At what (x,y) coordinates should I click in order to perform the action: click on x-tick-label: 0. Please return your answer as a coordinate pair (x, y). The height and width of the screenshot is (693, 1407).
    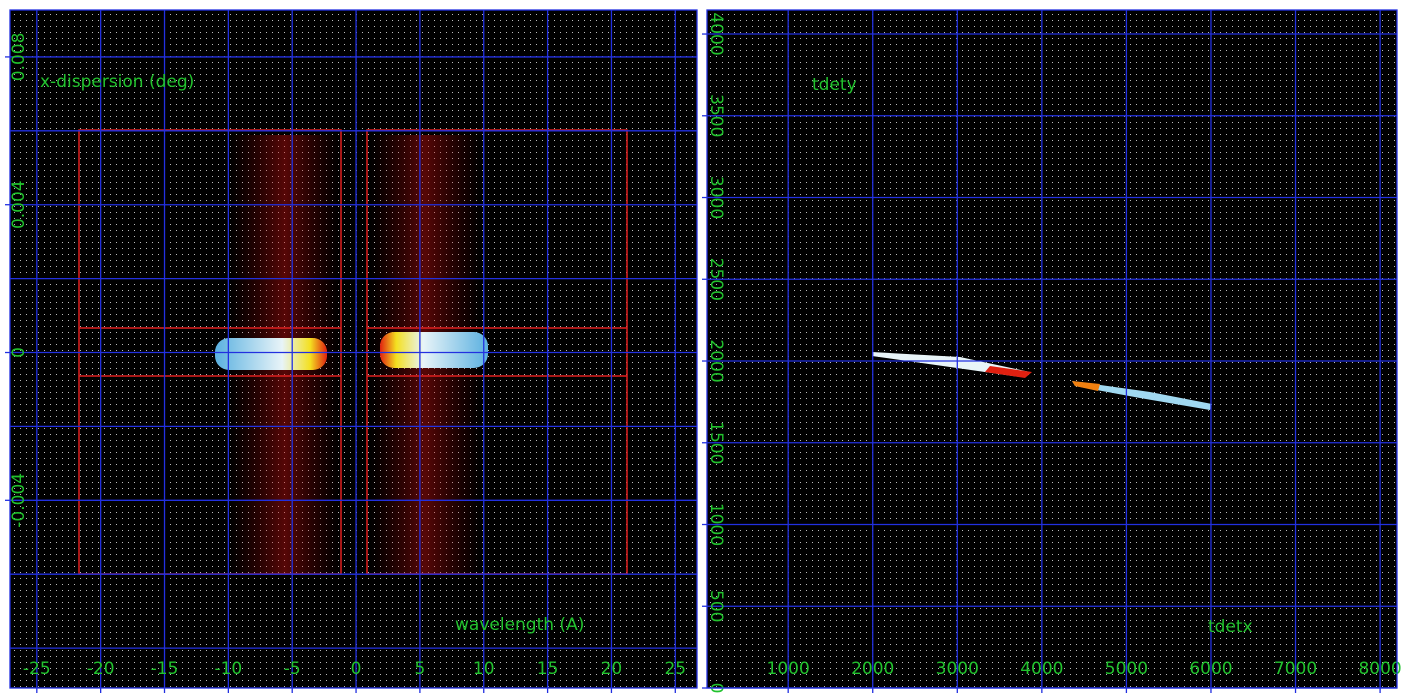
    Looking at the image, I should click on (356, 669).